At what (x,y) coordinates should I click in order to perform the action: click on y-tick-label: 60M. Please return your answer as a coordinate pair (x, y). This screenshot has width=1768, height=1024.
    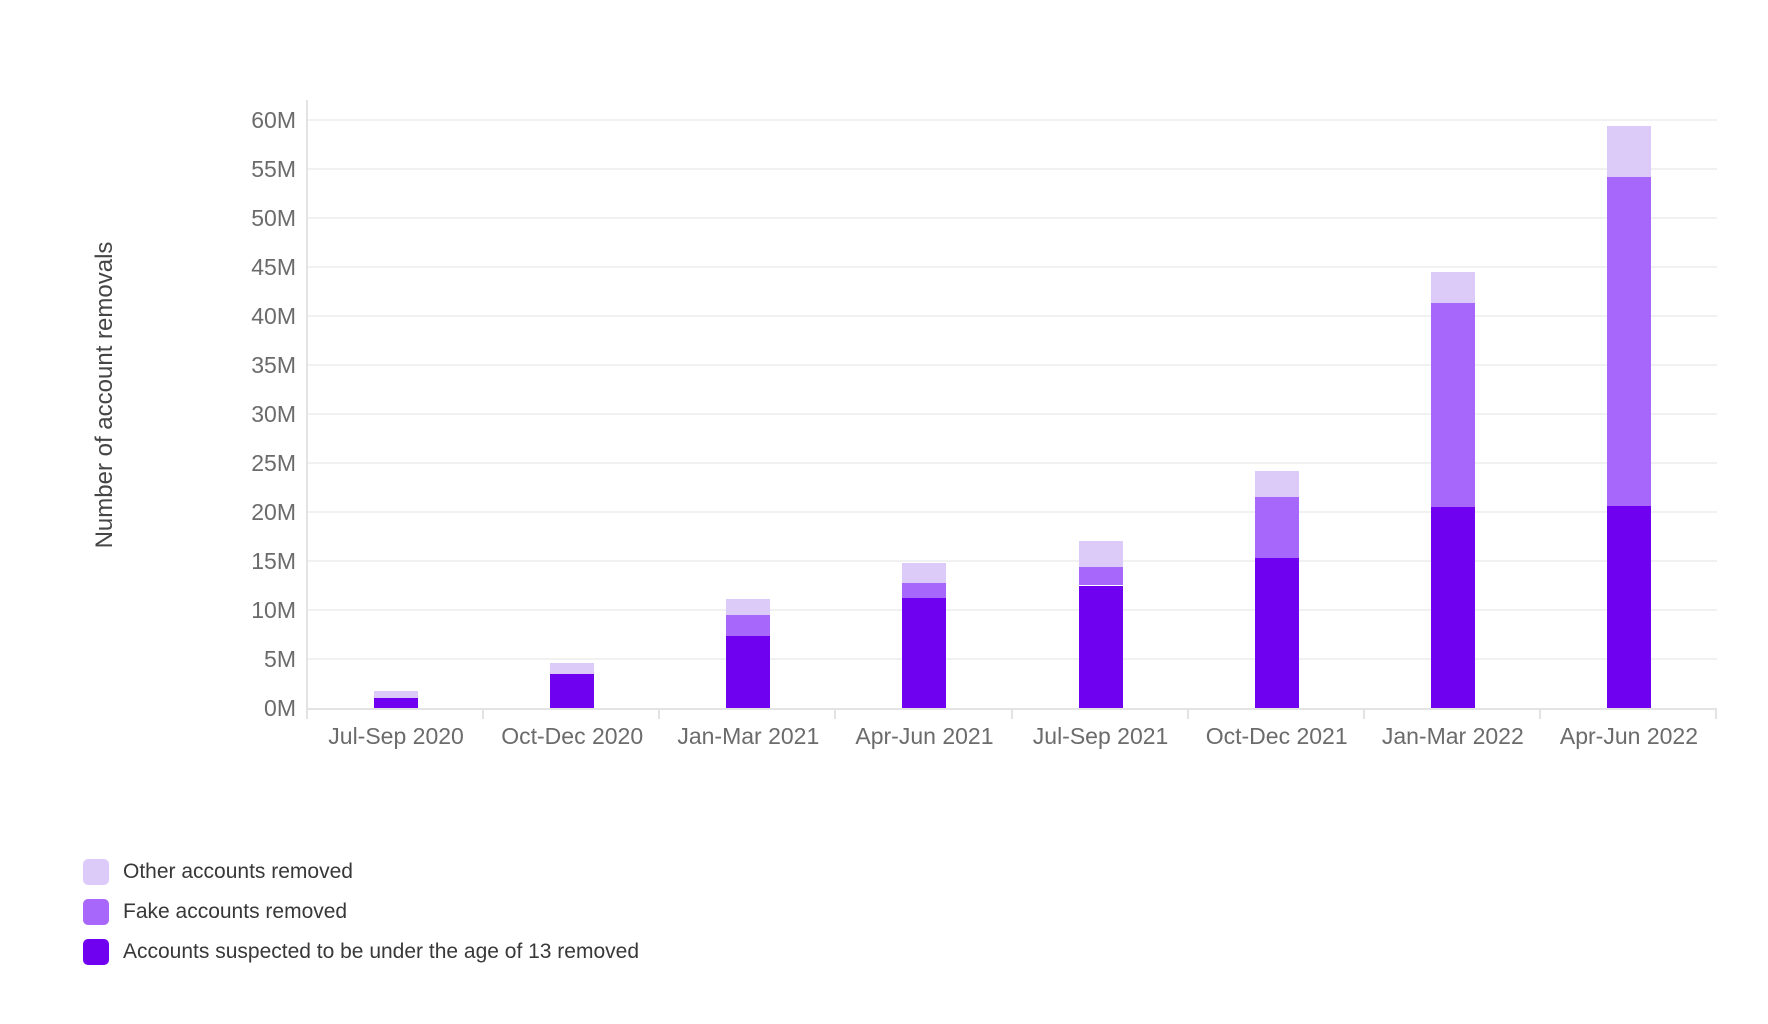
    Looking at the image, I should click on (273, 120).